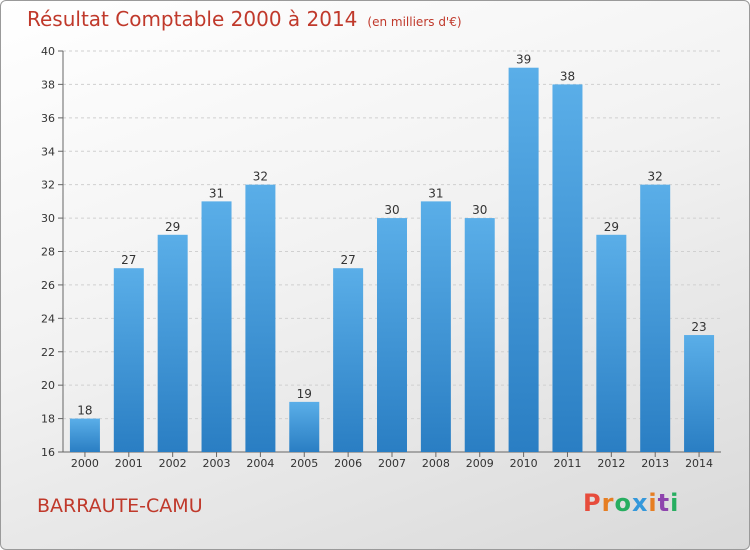 This screenshot has width=750, height=550. What do you see at coordinates (523, 60) in the screenshot?
I see `data-label: 39` at bounding box center [523, 60].